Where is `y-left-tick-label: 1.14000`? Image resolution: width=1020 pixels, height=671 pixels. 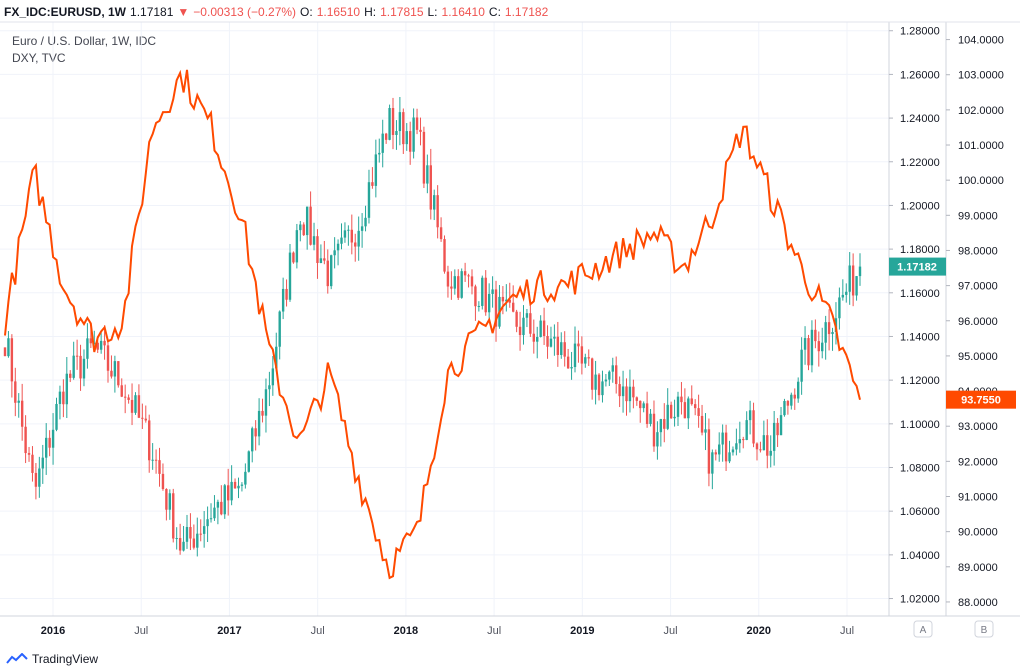
y-left-tick-label: 1.14000 is located at coordinates (920, 337).